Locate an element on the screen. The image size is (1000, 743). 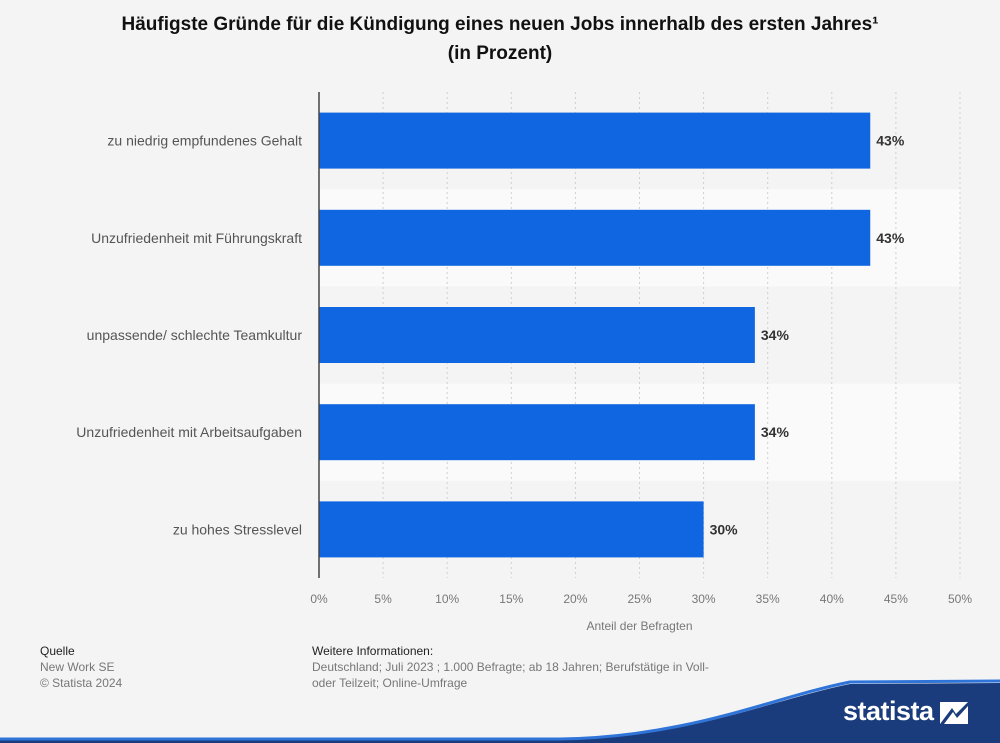
source-heading: Quelle is located at coordinates (57, 651).